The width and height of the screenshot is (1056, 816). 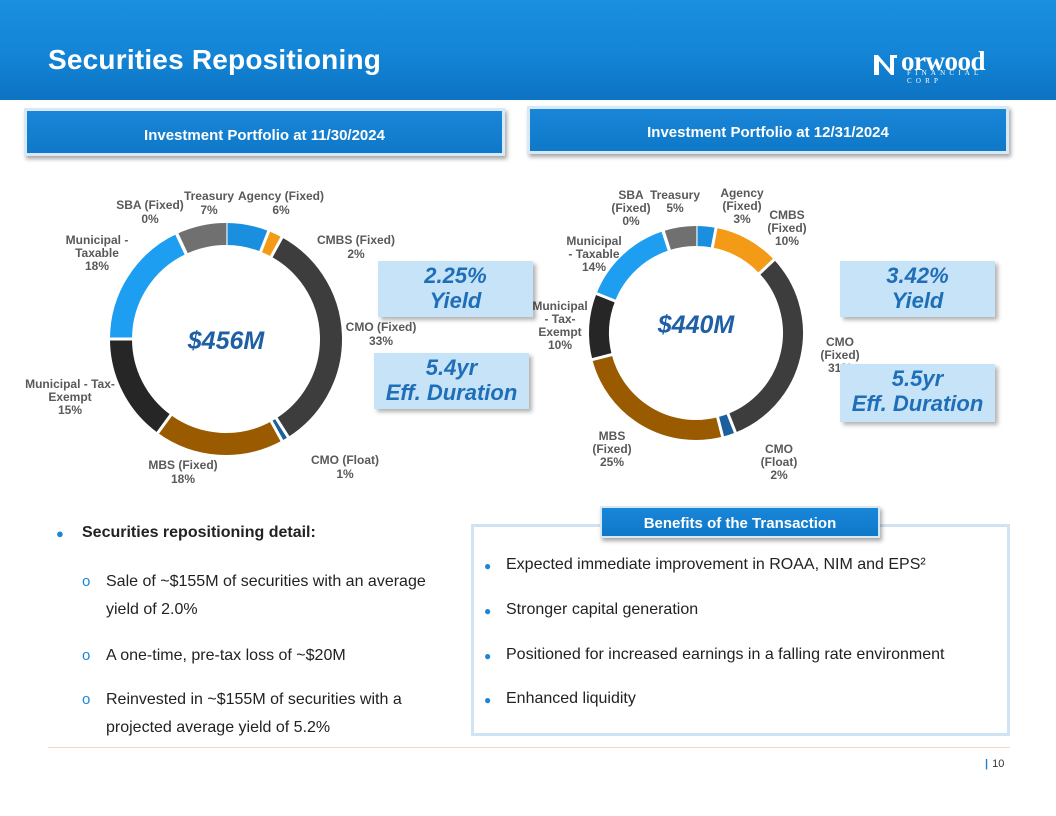 I want to click on donut-slice-cmo-float-, so click(x=726, y=425).